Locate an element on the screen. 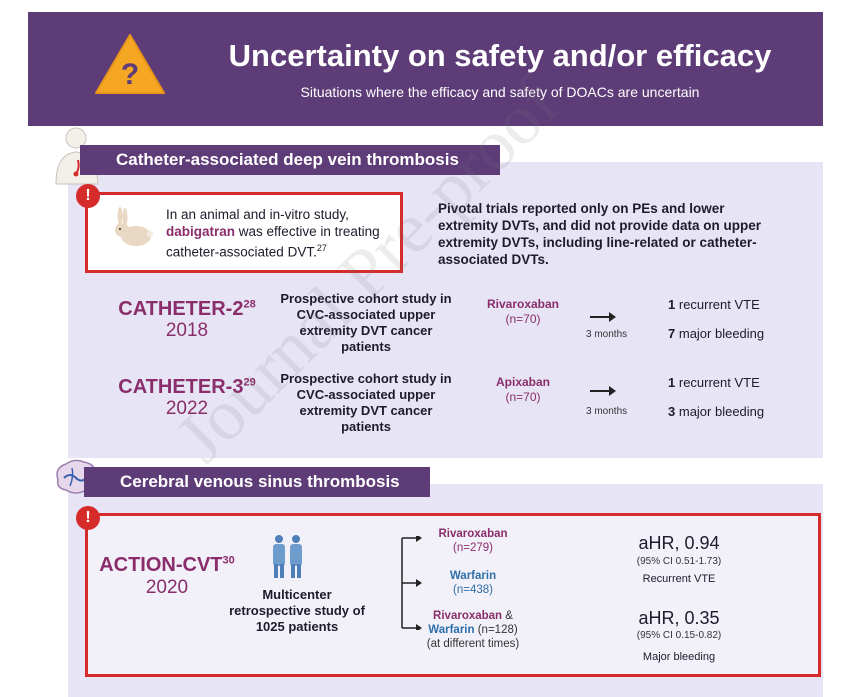  ci-vte: (95% CI 0.51-1.73) is located at coordinates (679, 561).